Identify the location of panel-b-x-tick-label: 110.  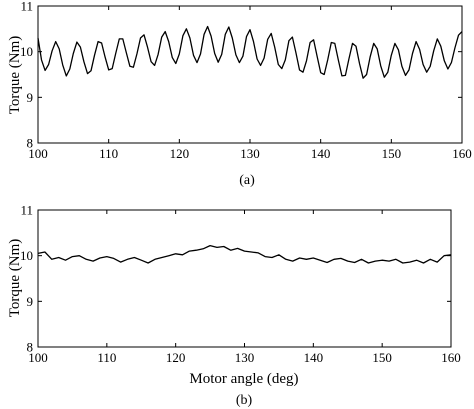
(106, 357).